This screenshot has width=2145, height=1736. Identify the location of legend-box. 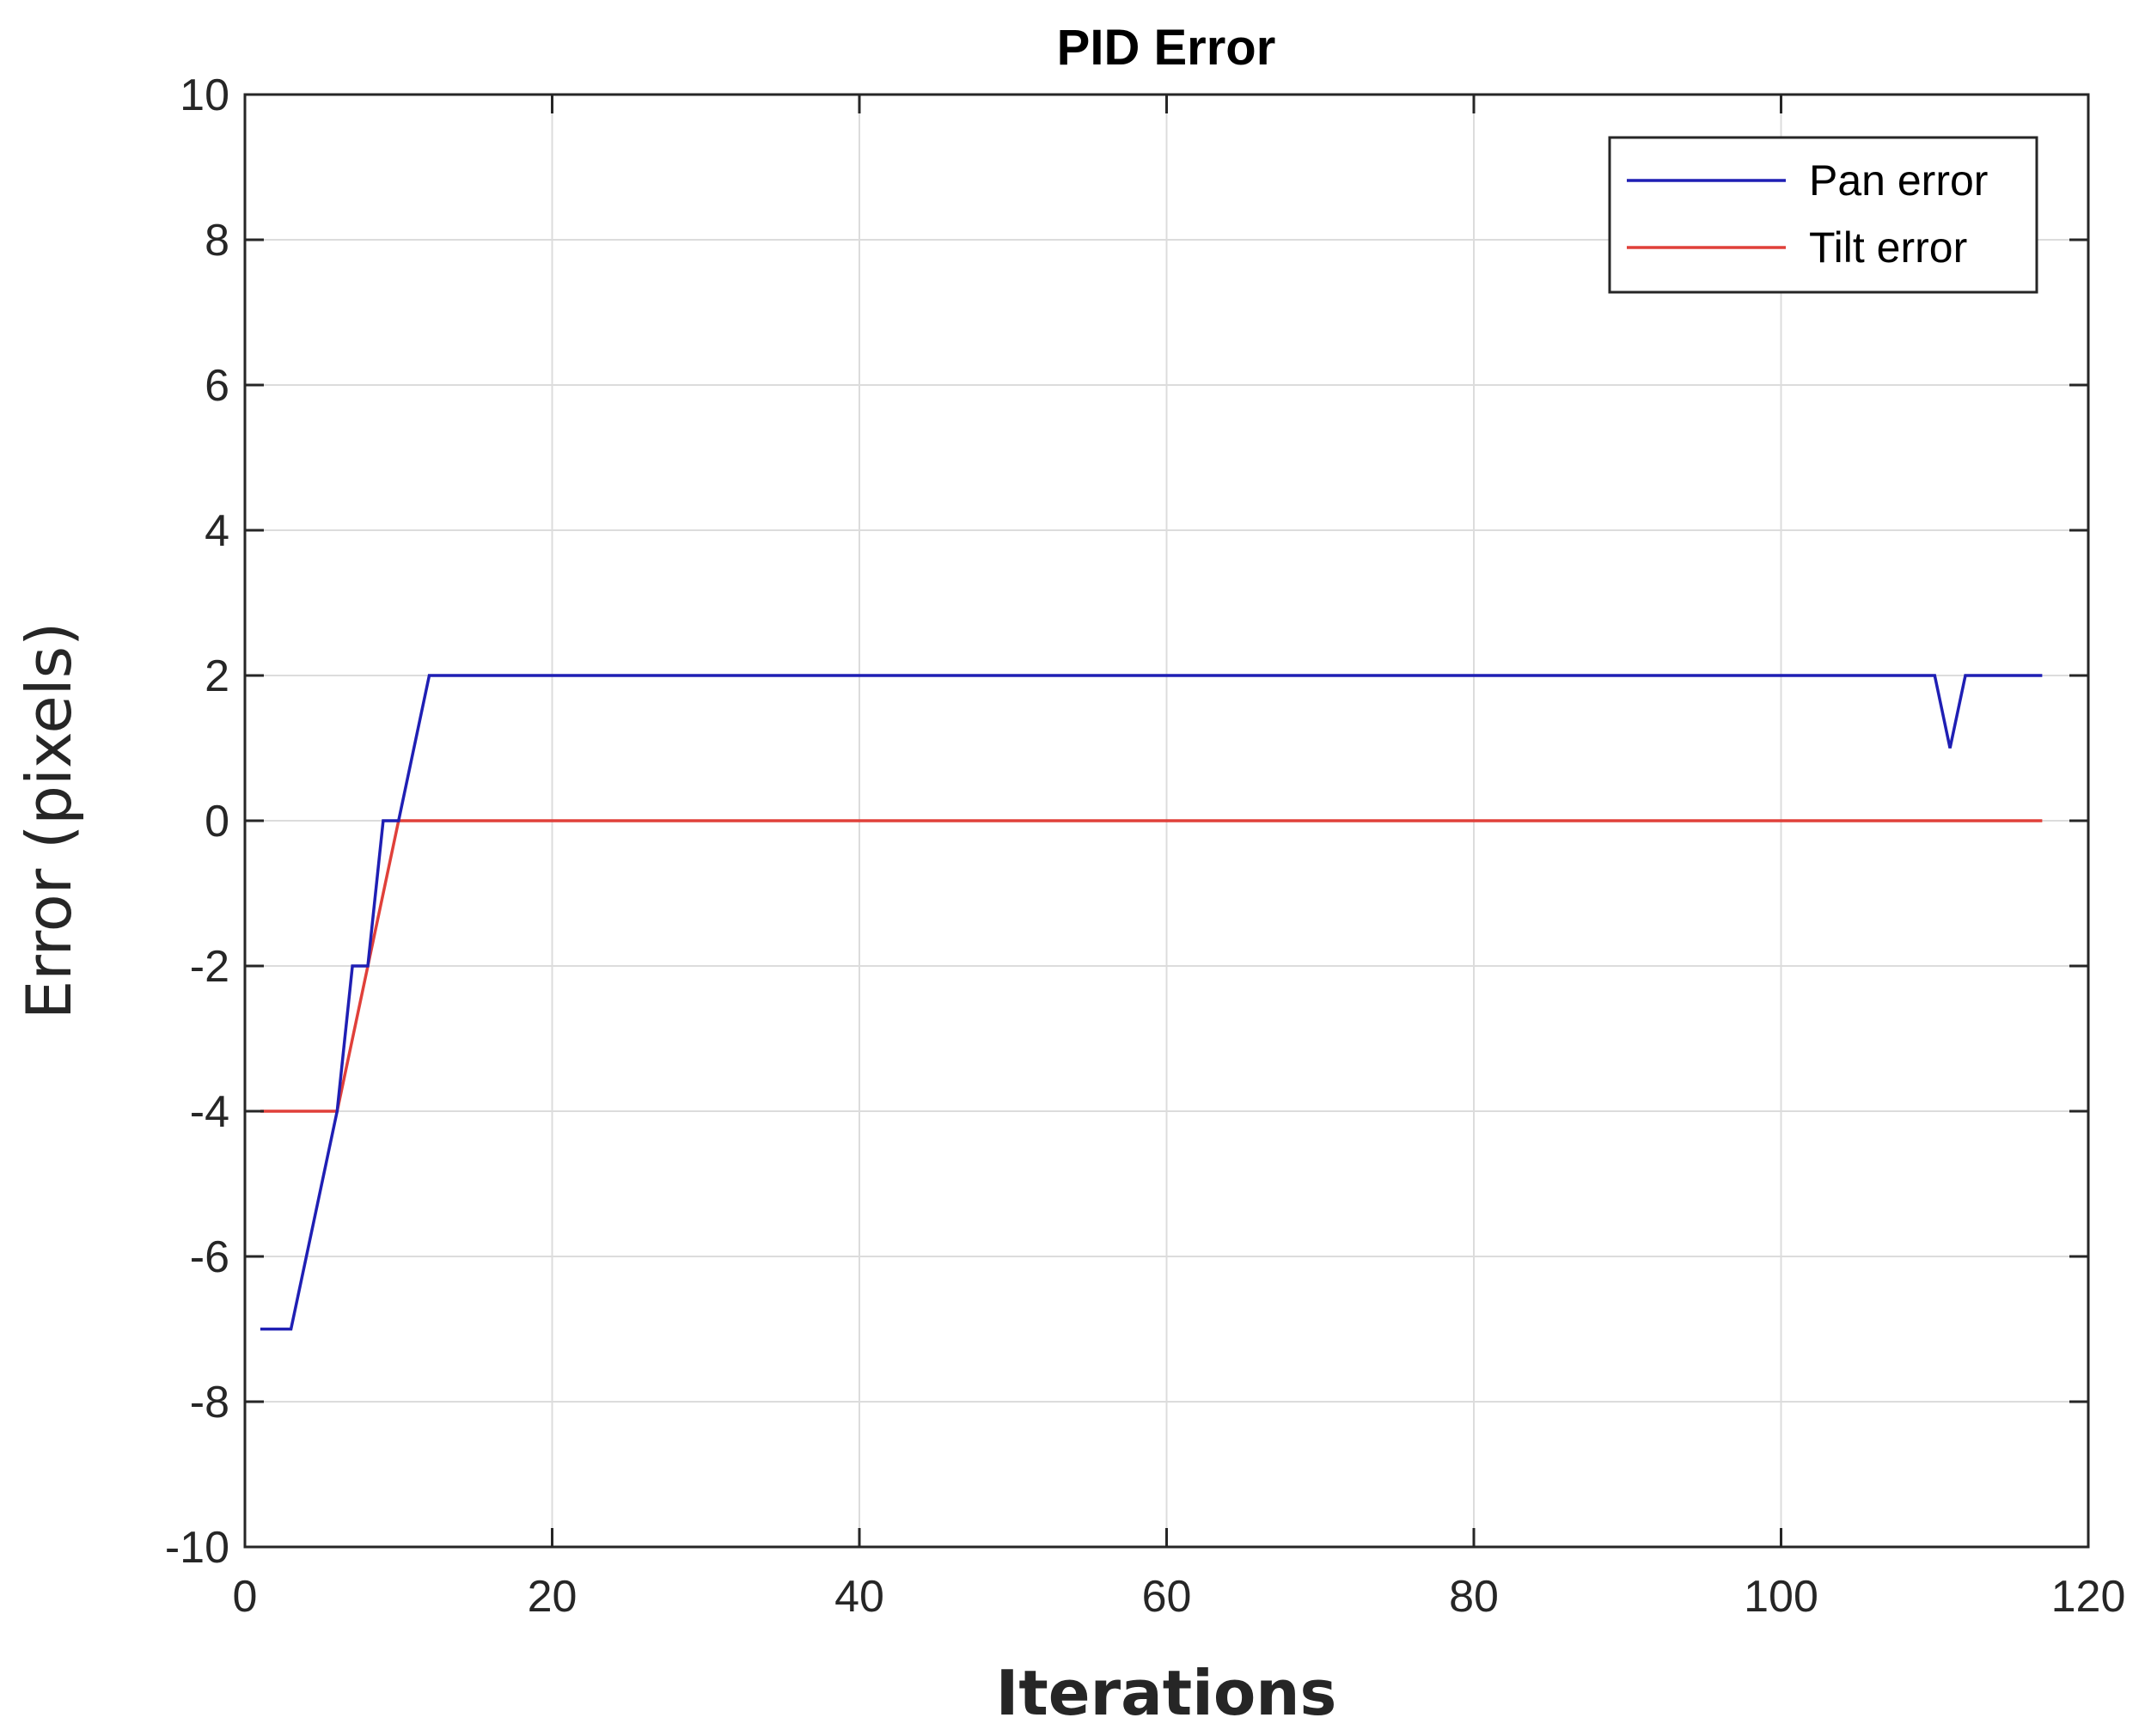
(1823, 215).